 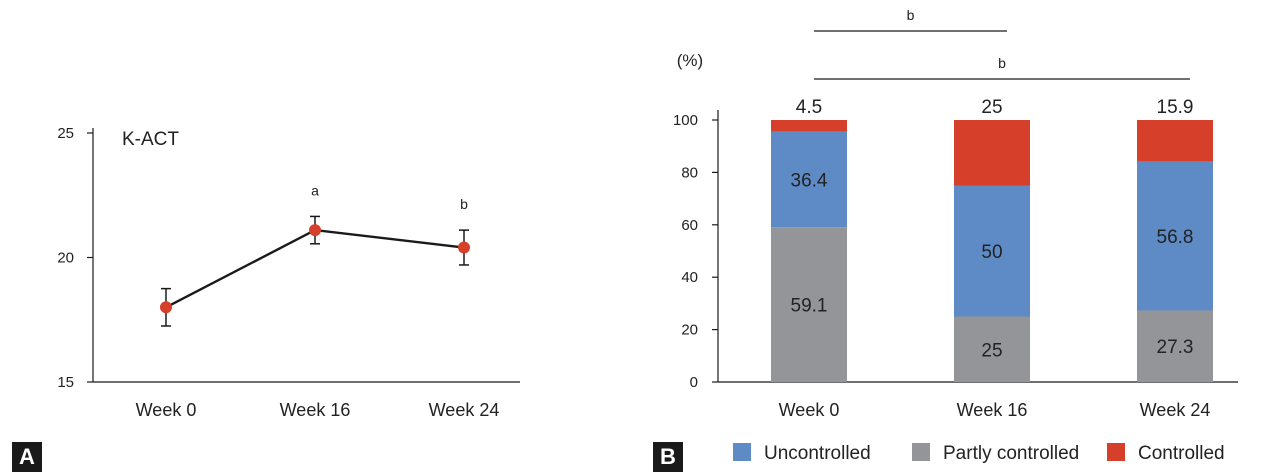 I want to click on y-tick-label: 60, so click(x=689, y=225).